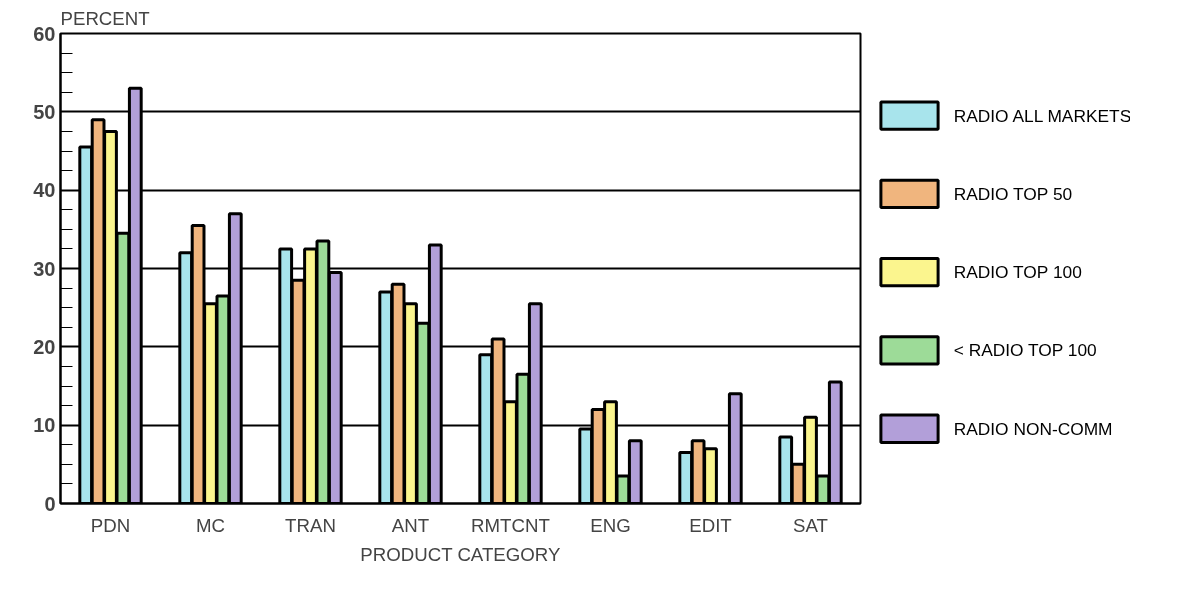 The image size is (1192, 600). I want to click on x-tick-label: TRAN, so click(310, 525).